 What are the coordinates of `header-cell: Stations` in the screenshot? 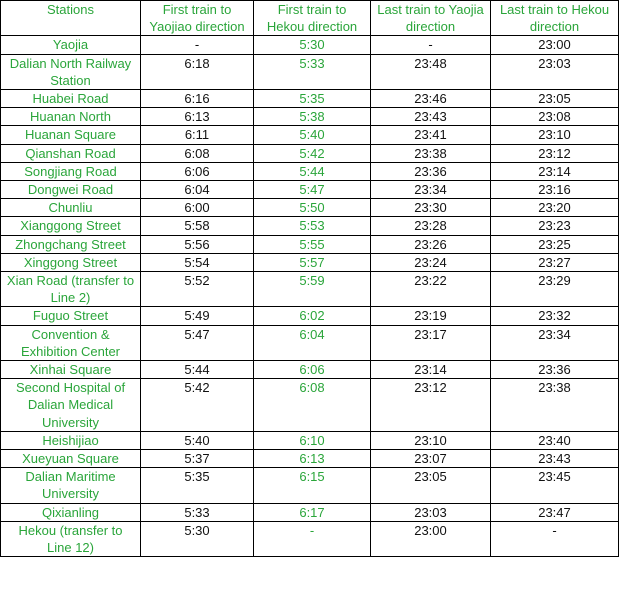 It's located at (70, 18).